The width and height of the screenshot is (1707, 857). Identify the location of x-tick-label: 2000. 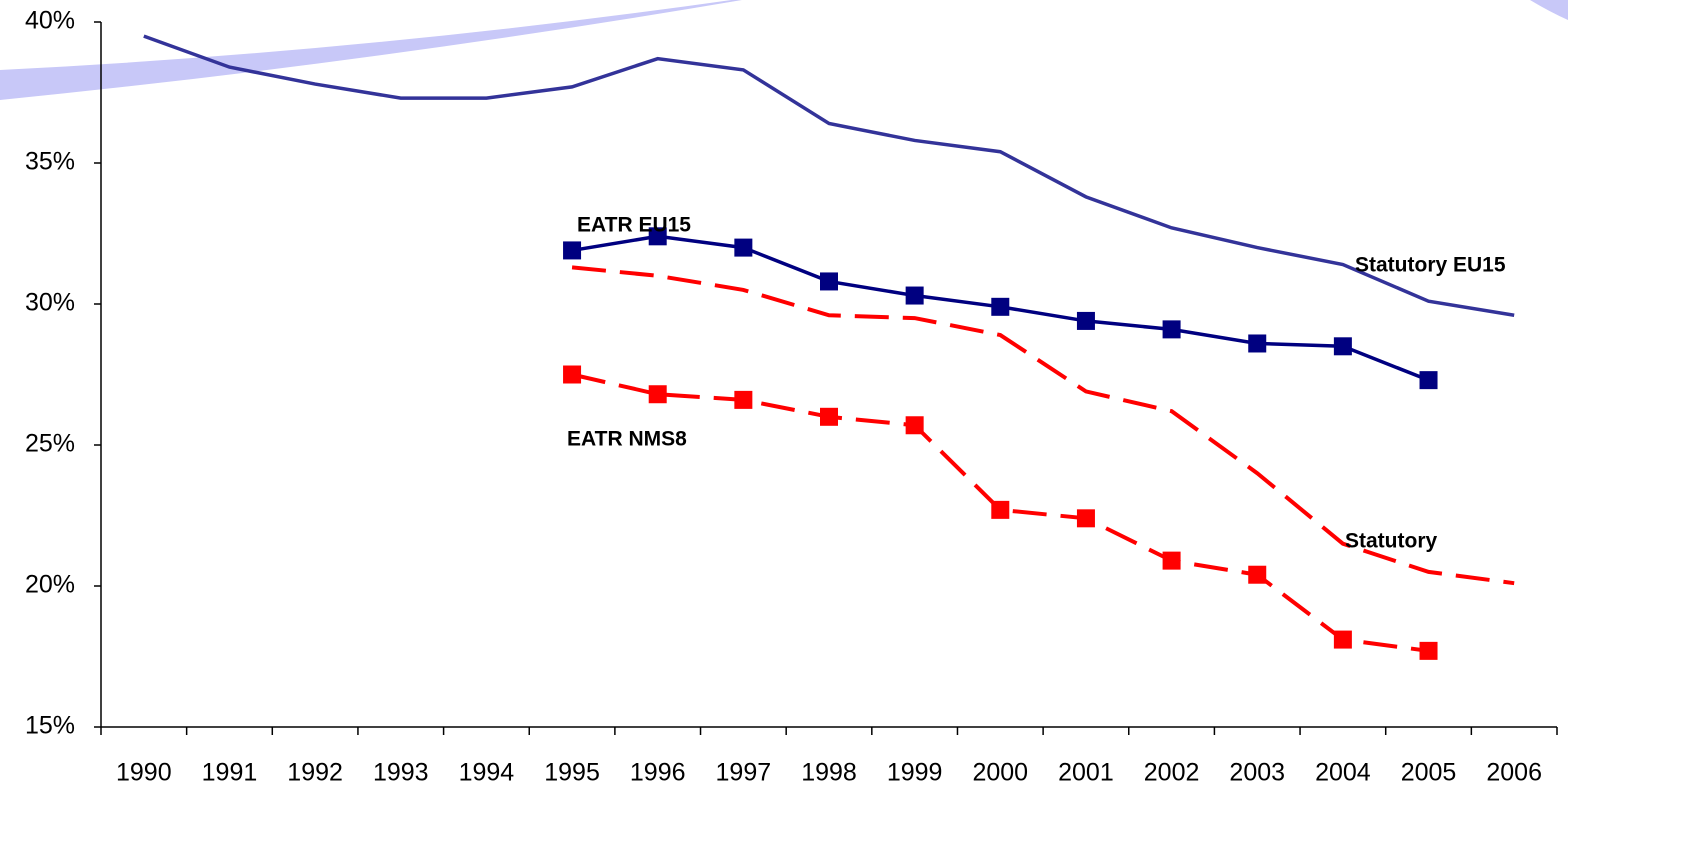
(1000, 773).